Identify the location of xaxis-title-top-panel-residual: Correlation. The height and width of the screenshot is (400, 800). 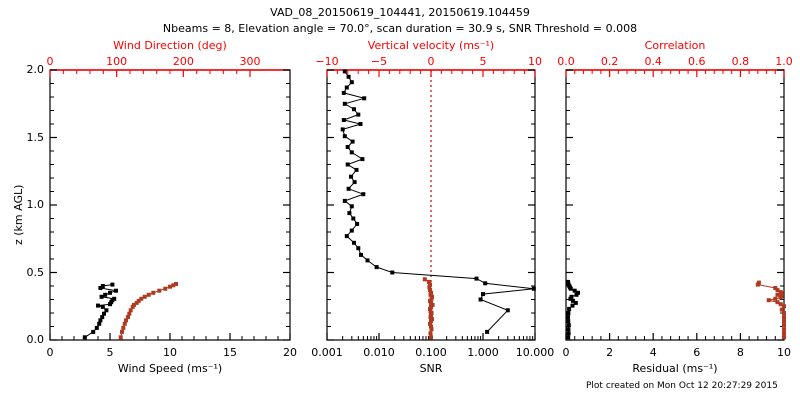
(675, 45).